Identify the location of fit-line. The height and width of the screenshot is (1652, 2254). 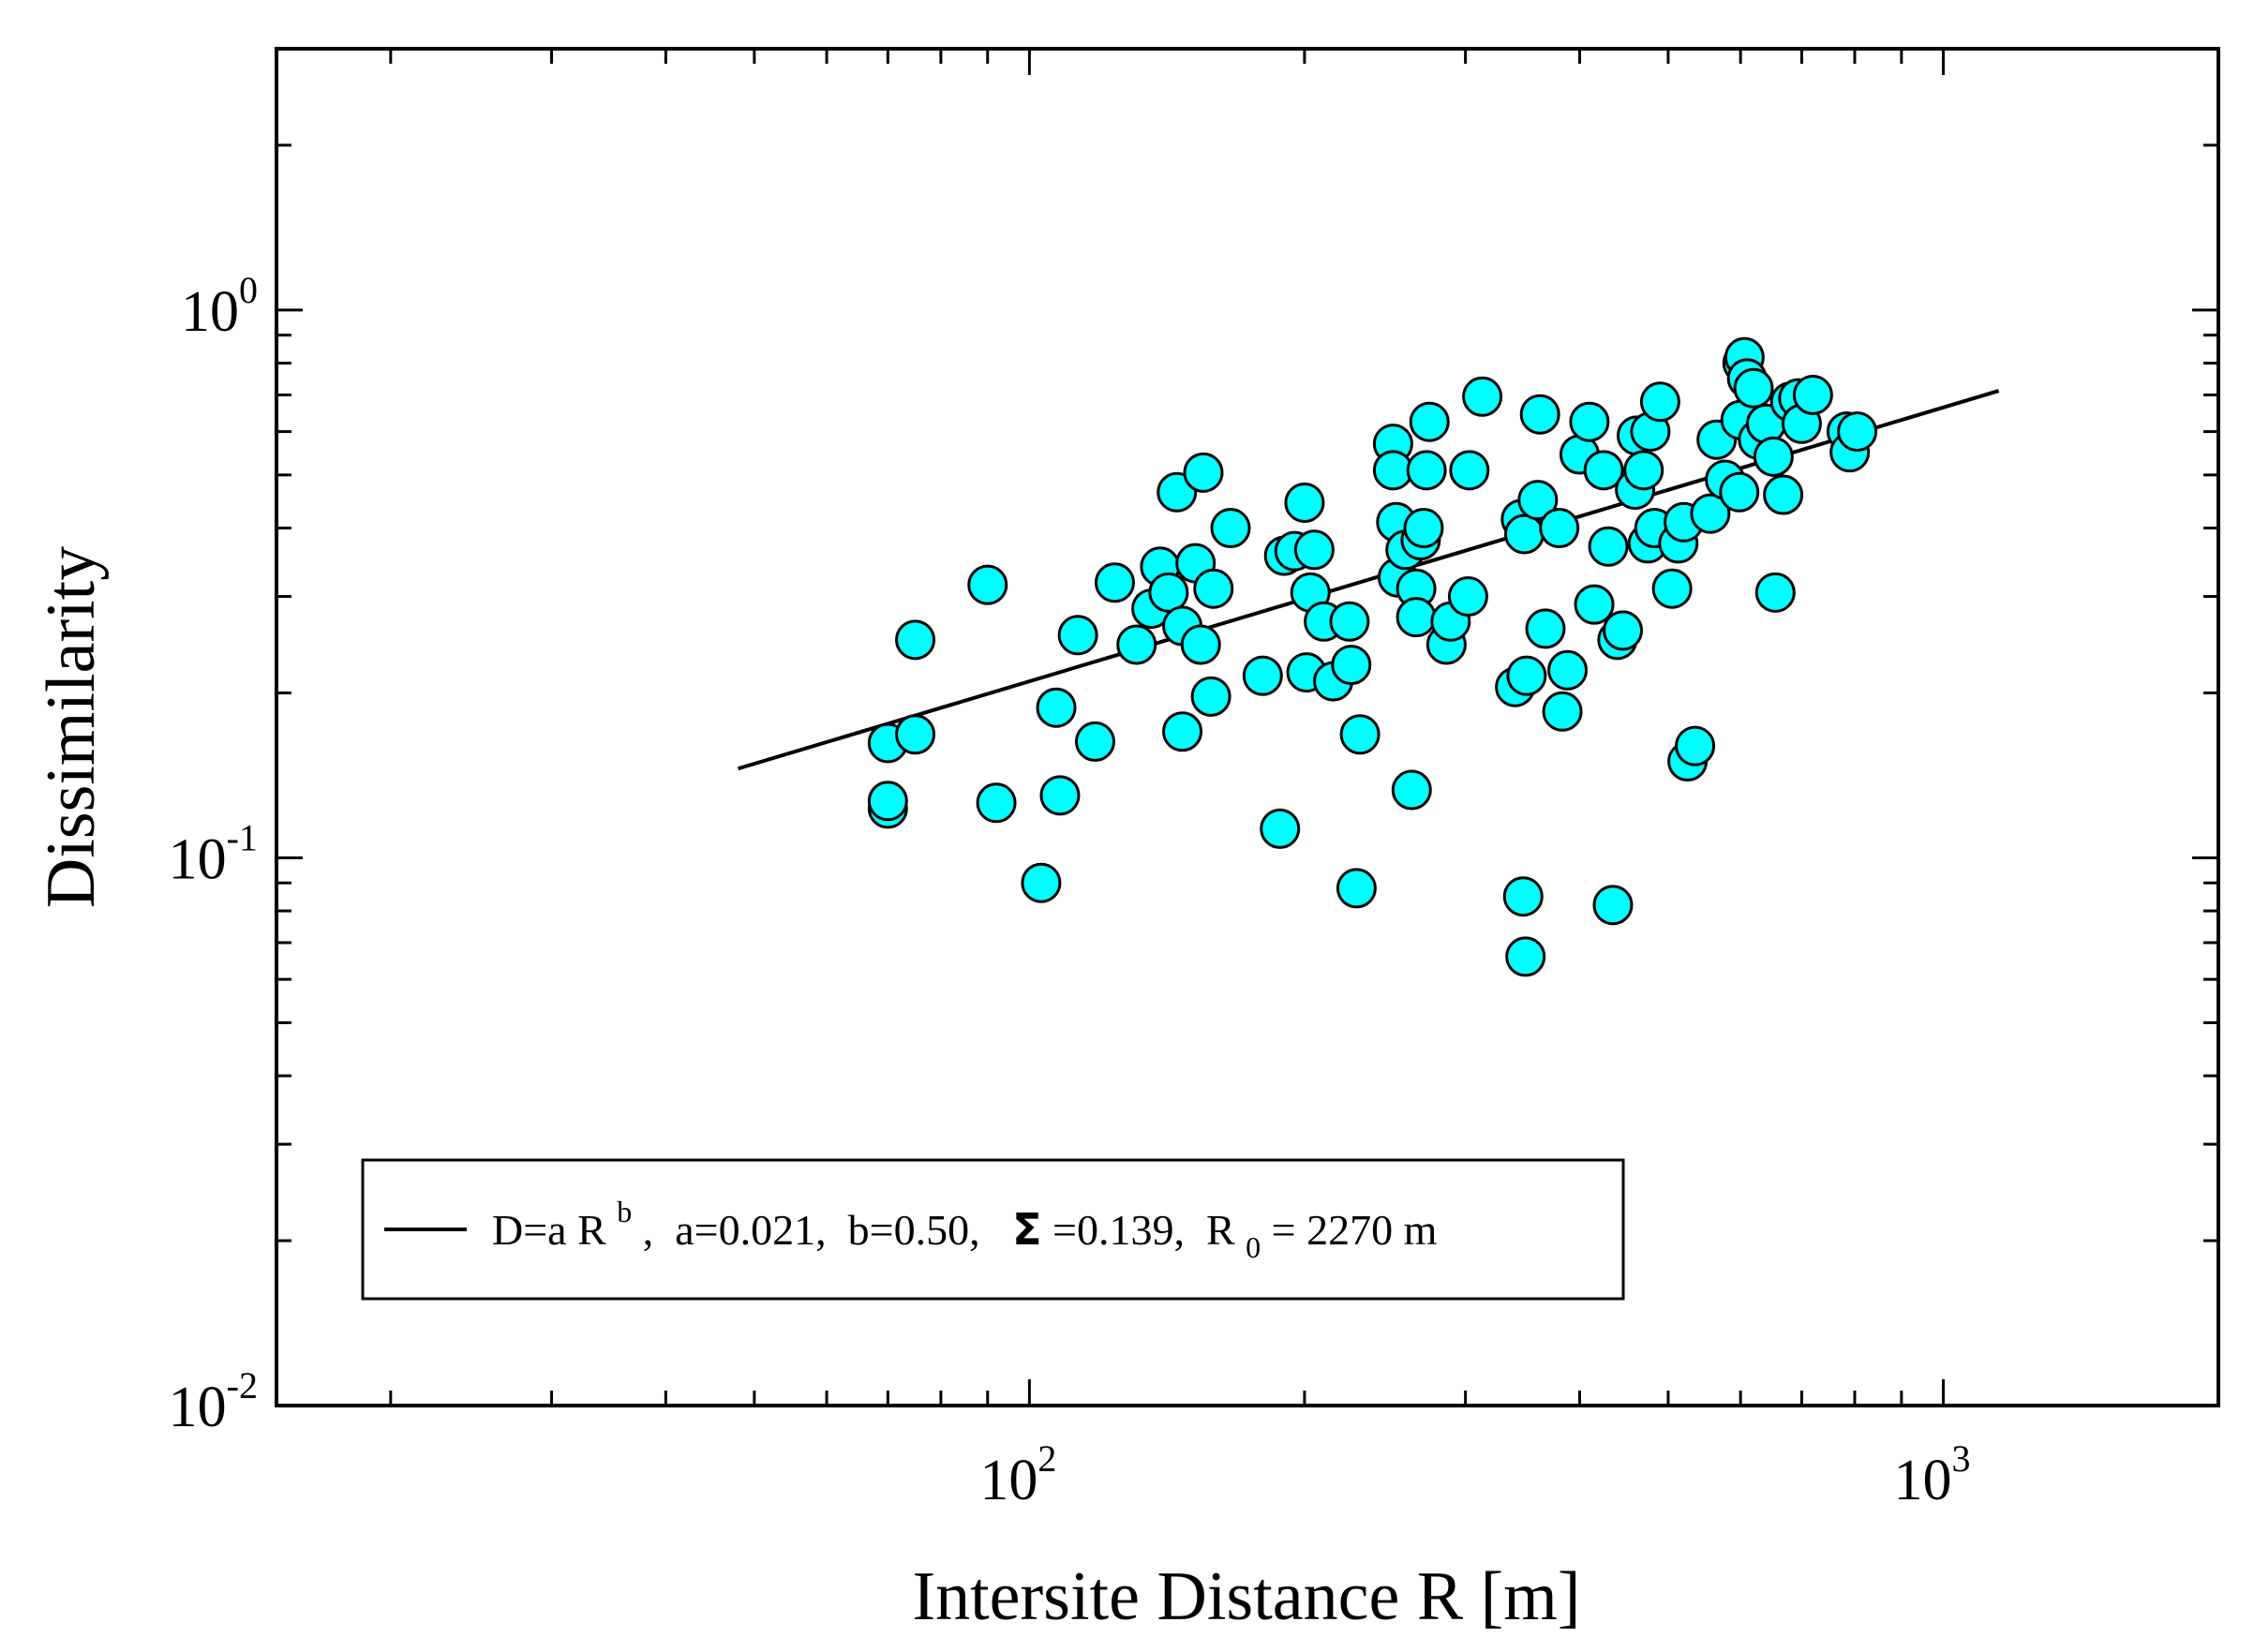
(1368, 580).